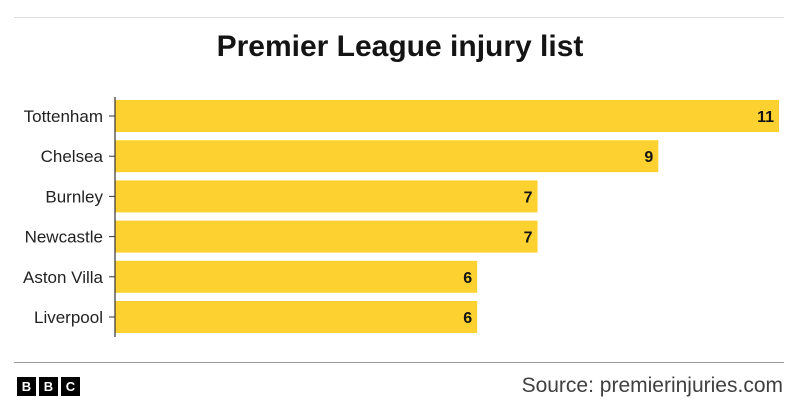  What do you see at coordinates (399, 362) in the screenshot?
I see `bottom-divider` at bounding box center [399, 362].